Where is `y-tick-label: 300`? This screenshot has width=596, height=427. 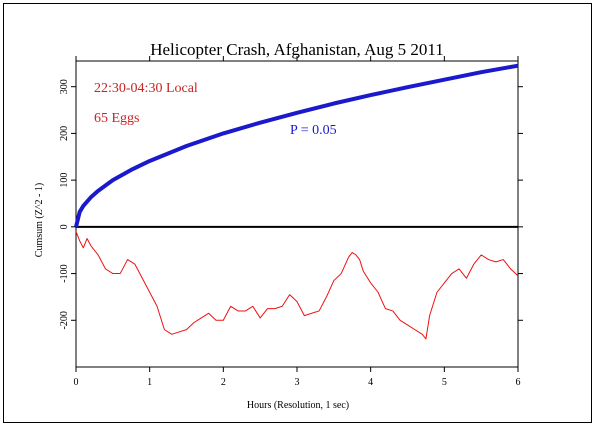 y-tick-label: 300 is located at coordinates (64, 86).